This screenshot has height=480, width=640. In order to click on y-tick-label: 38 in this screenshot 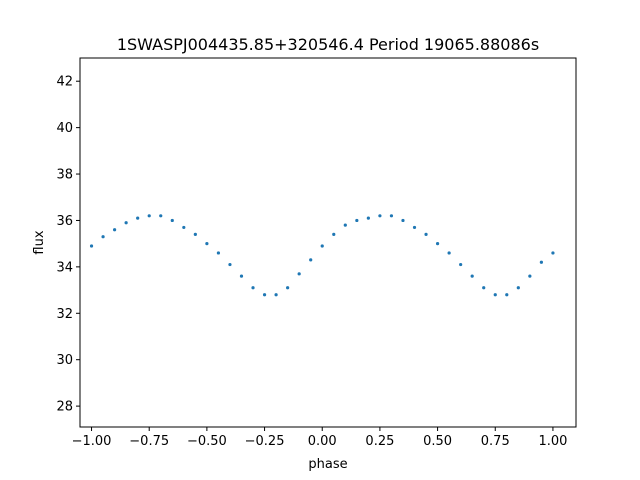, I will do `click(64, 175)`.